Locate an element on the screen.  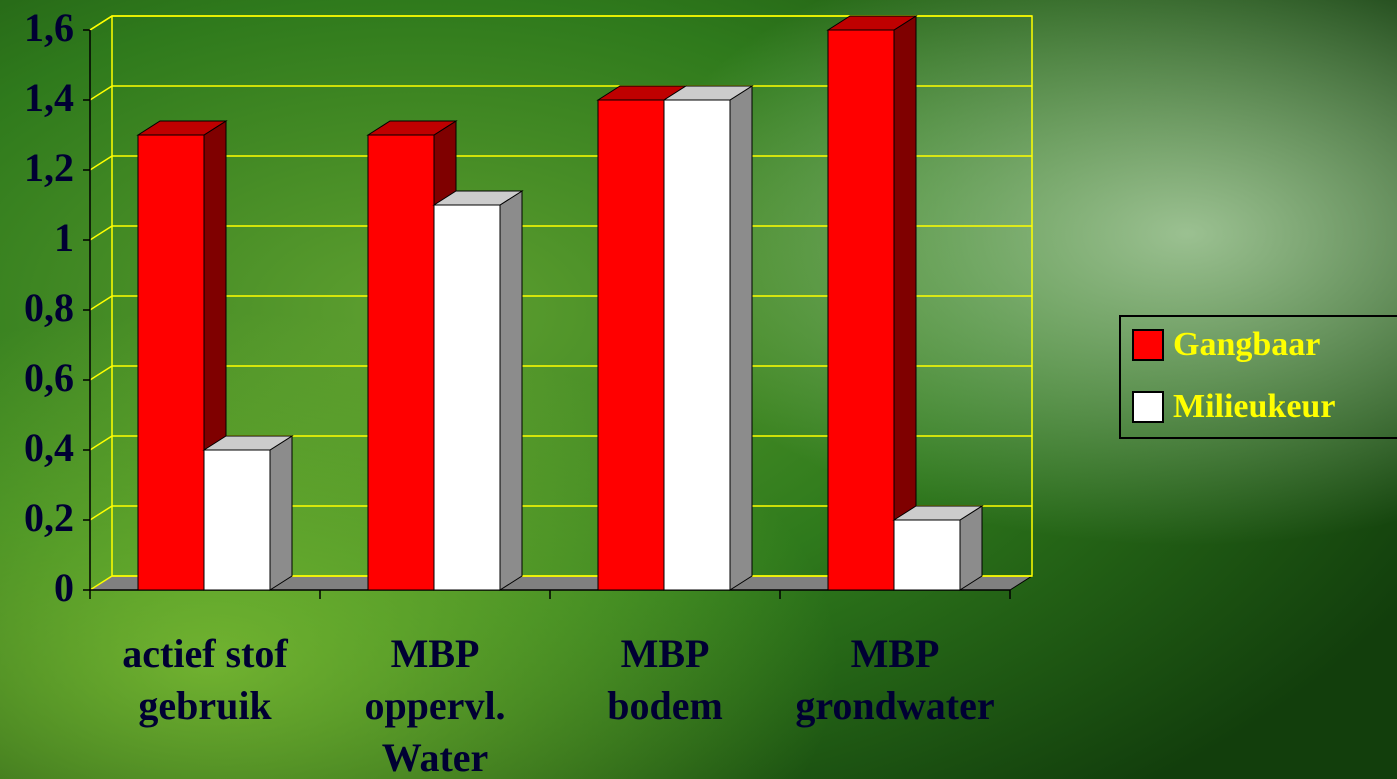
y-tick-label: 0,2 is located at coordinates (49, 517).